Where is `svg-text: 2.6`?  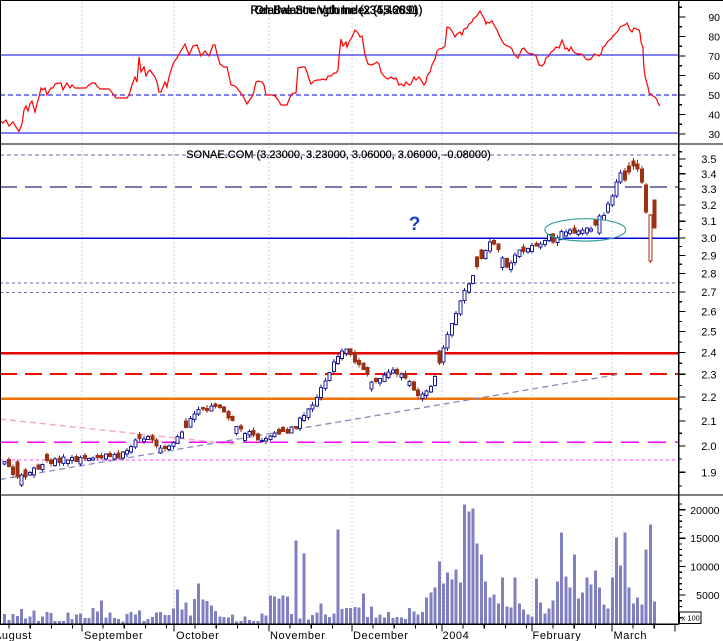 svg-text: 2.6 is located at coordinates (708, 312).